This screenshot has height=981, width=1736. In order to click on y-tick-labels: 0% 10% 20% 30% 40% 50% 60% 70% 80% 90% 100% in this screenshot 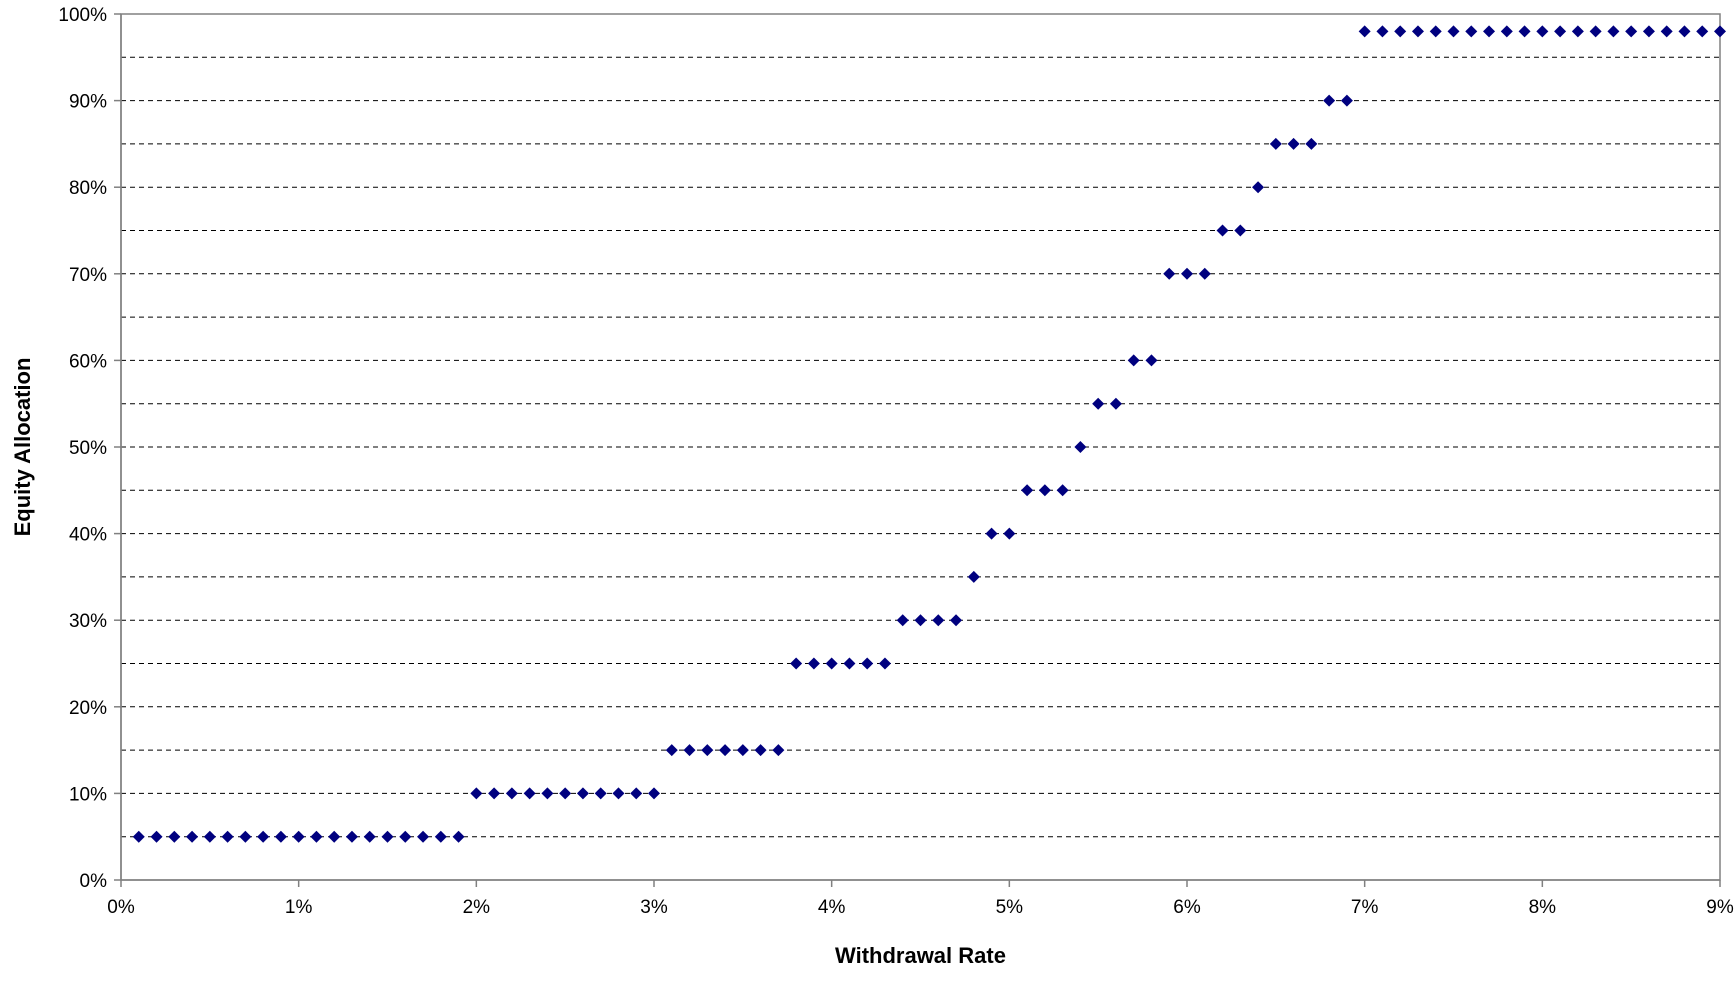, I will do `click(89, 448)`.